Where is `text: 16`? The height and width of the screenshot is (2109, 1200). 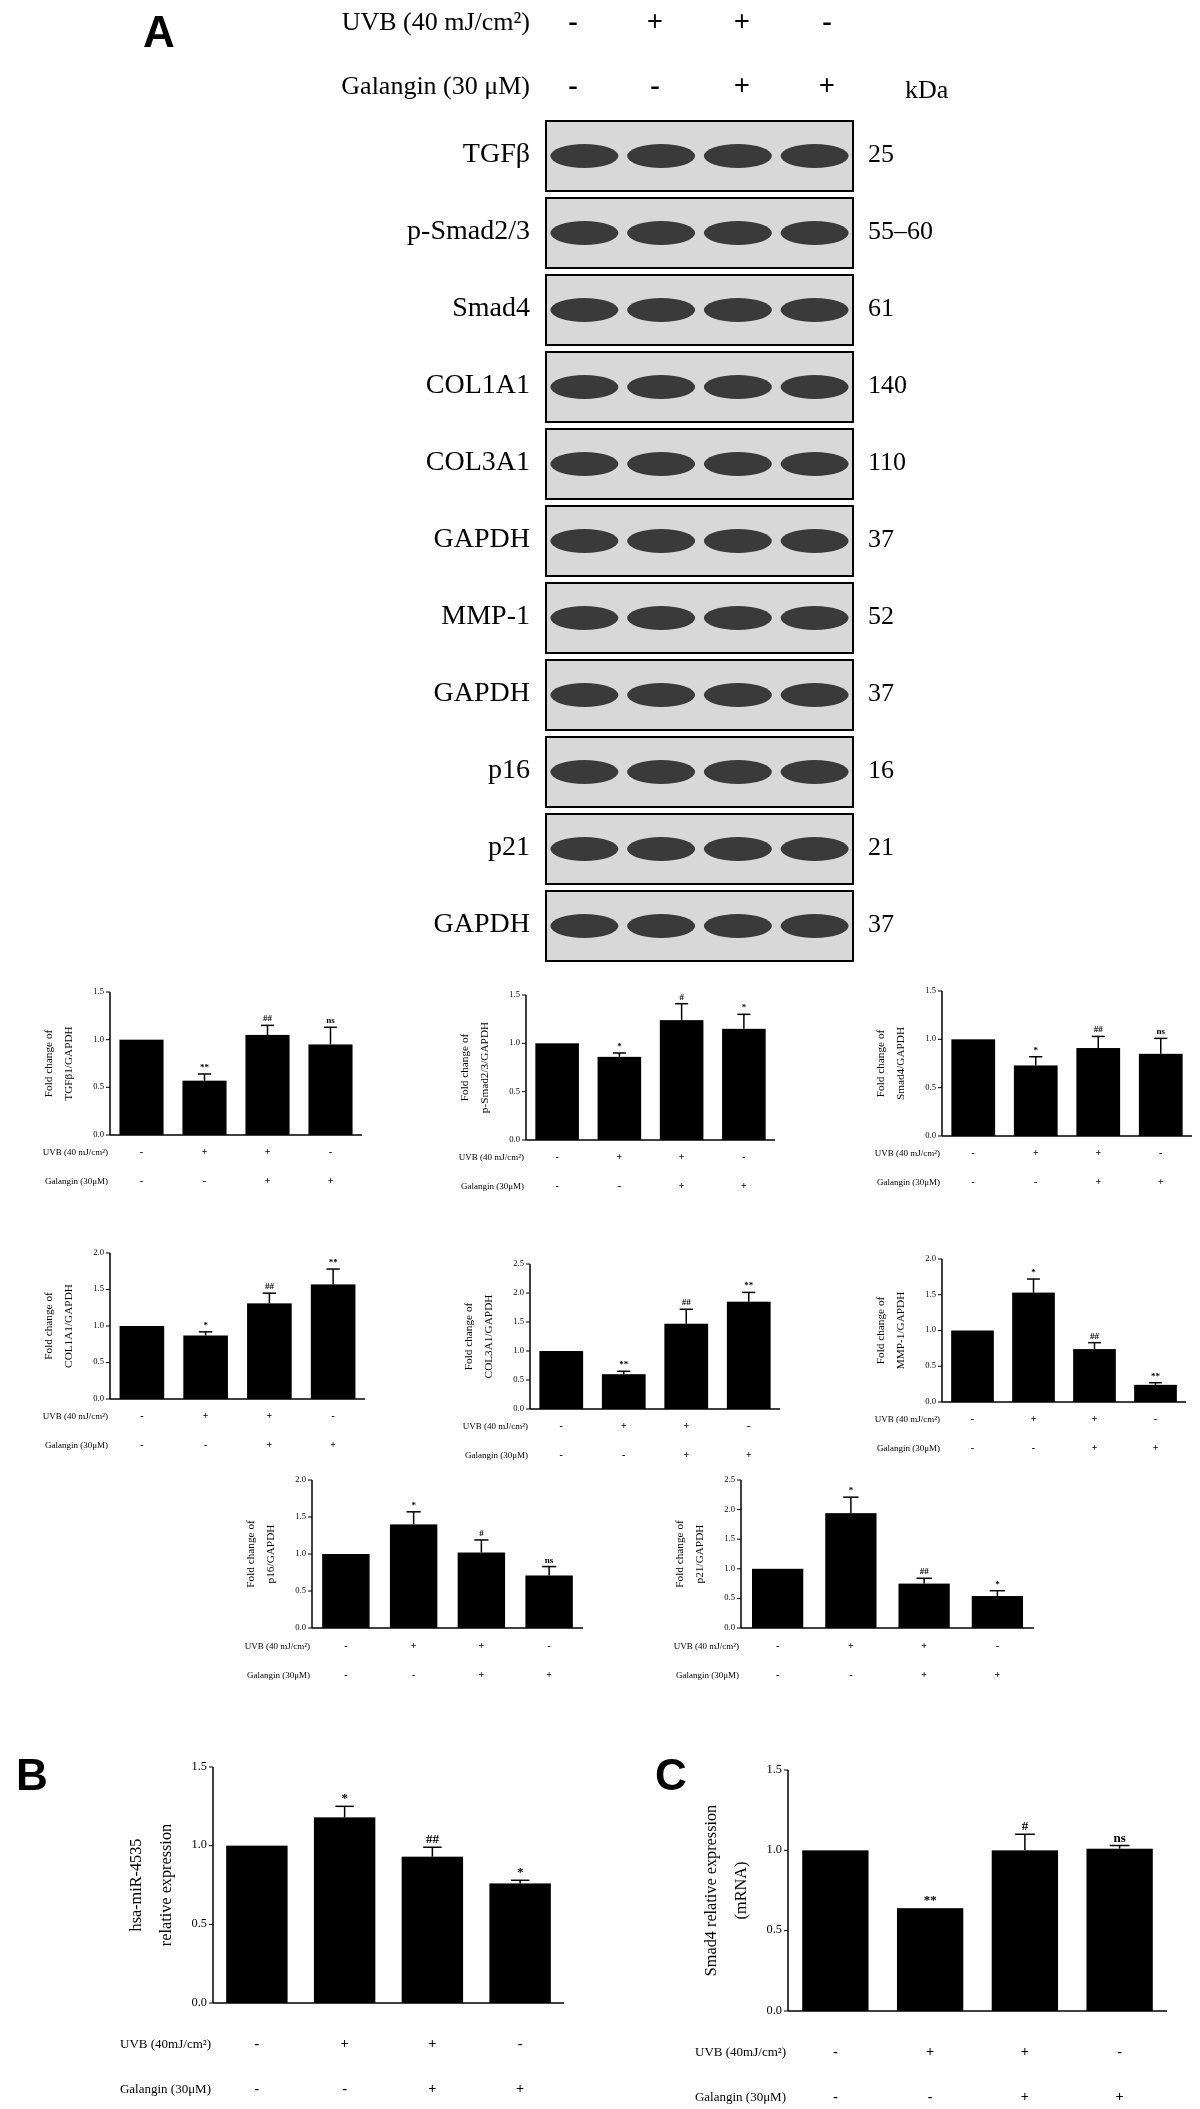
text: 16 is located at coordinates (881, 769).